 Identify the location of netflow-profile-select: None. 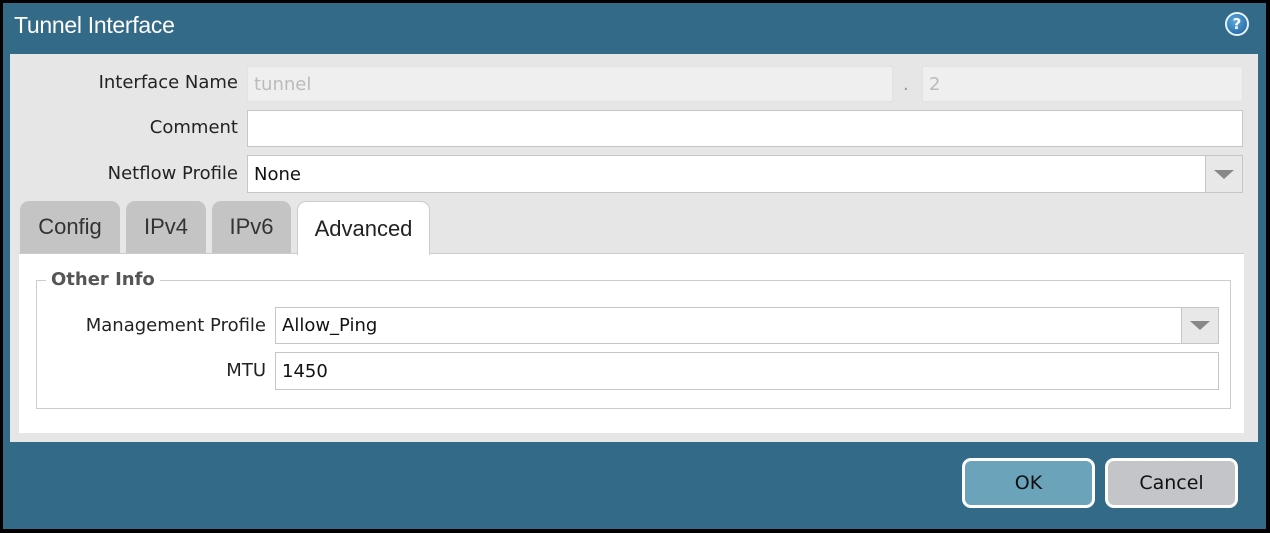
(745, 174).